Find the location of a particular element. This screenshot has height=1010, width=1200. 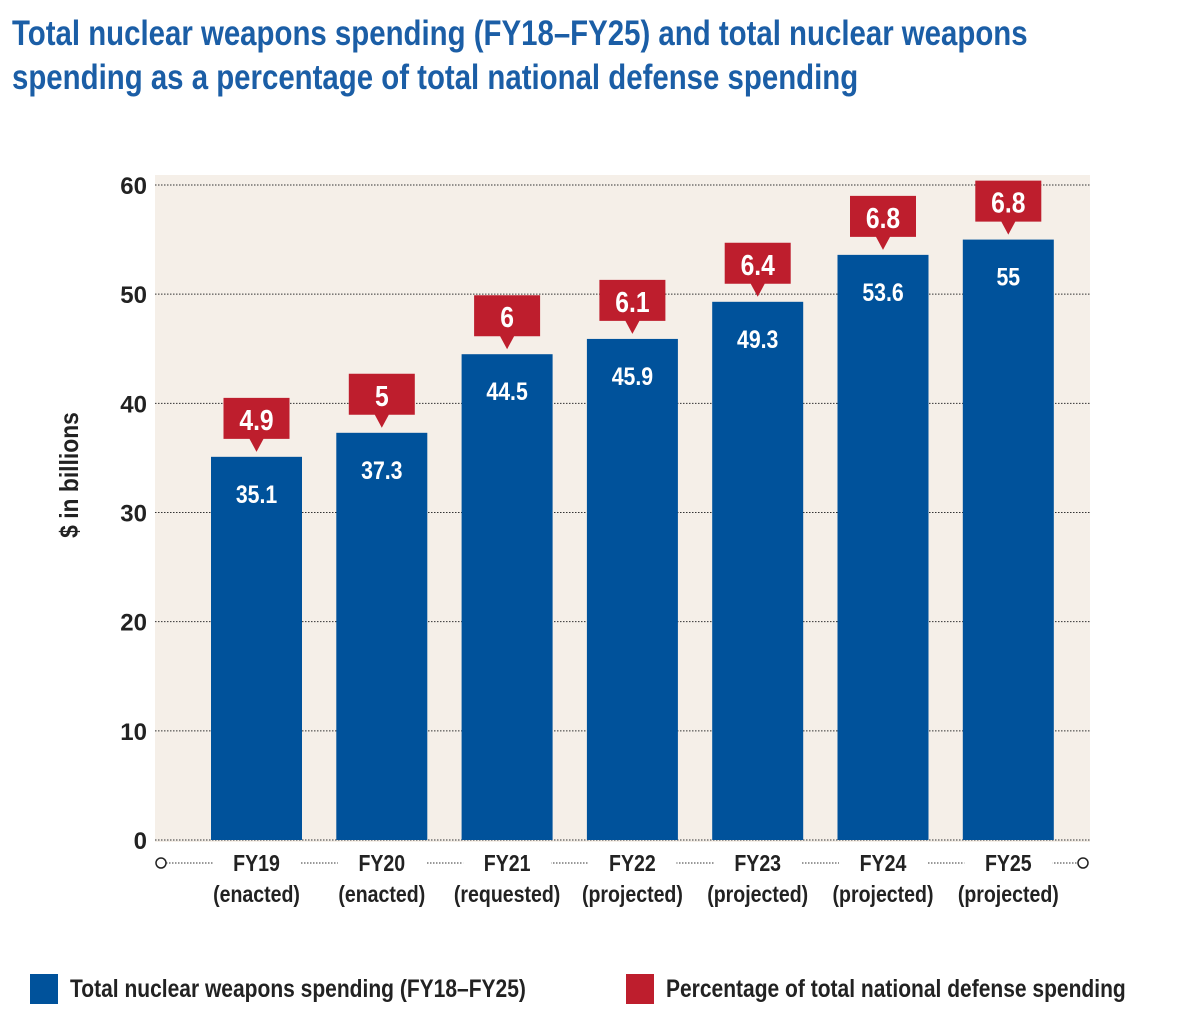

legend-swatch-red is located at coordinates (640, 989).